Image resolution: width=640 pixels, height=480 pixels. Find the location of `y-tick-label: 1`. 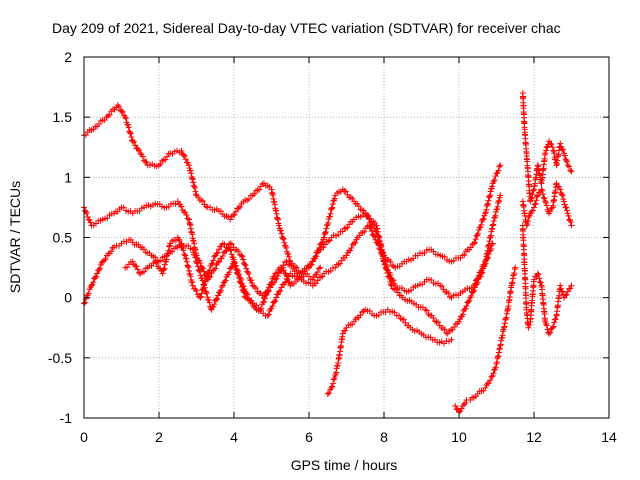

y-tick-label: 1 is located at coordinates (68, 177).